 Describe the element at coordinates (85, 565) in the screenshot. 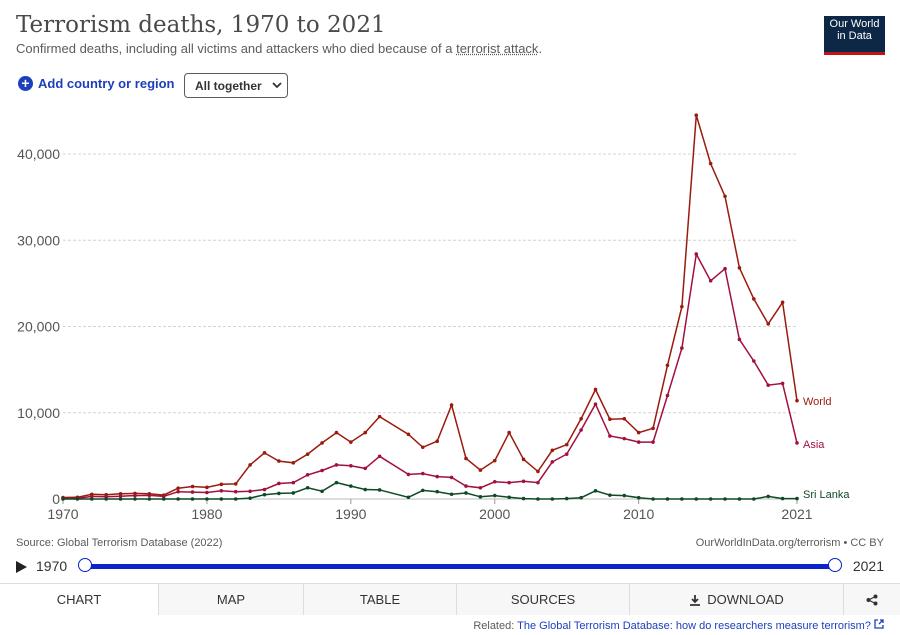

I see `timeline-start-handle` at that location.